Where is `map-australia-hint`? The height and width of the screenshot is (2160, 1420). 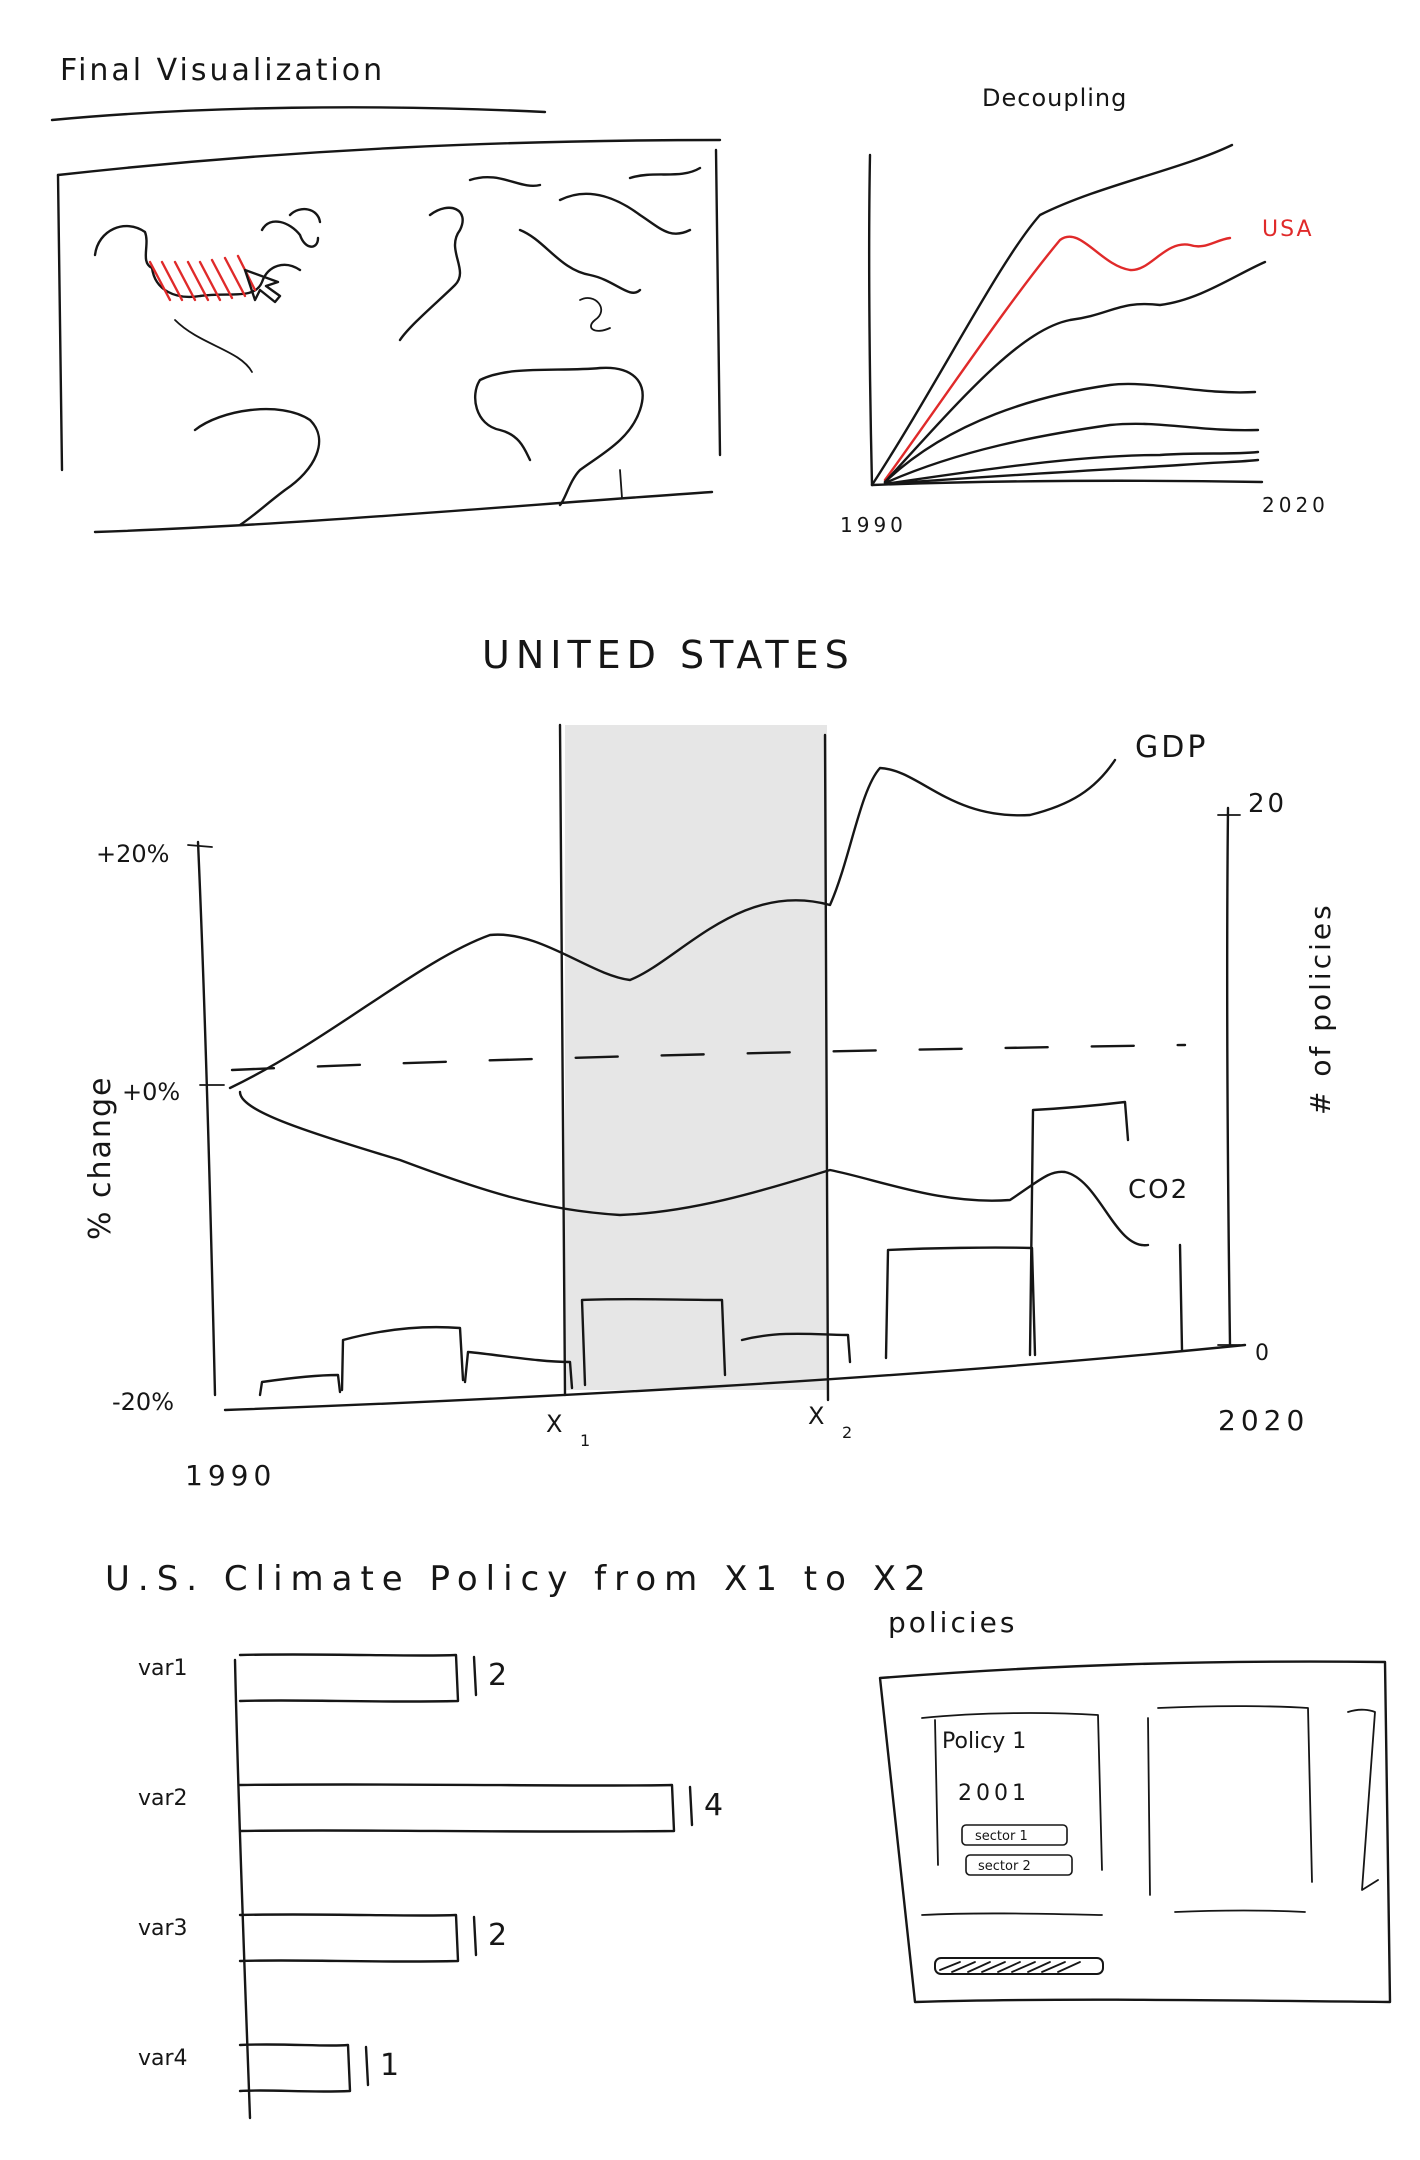 map-australia-hint is located at coordinates (621, 484).